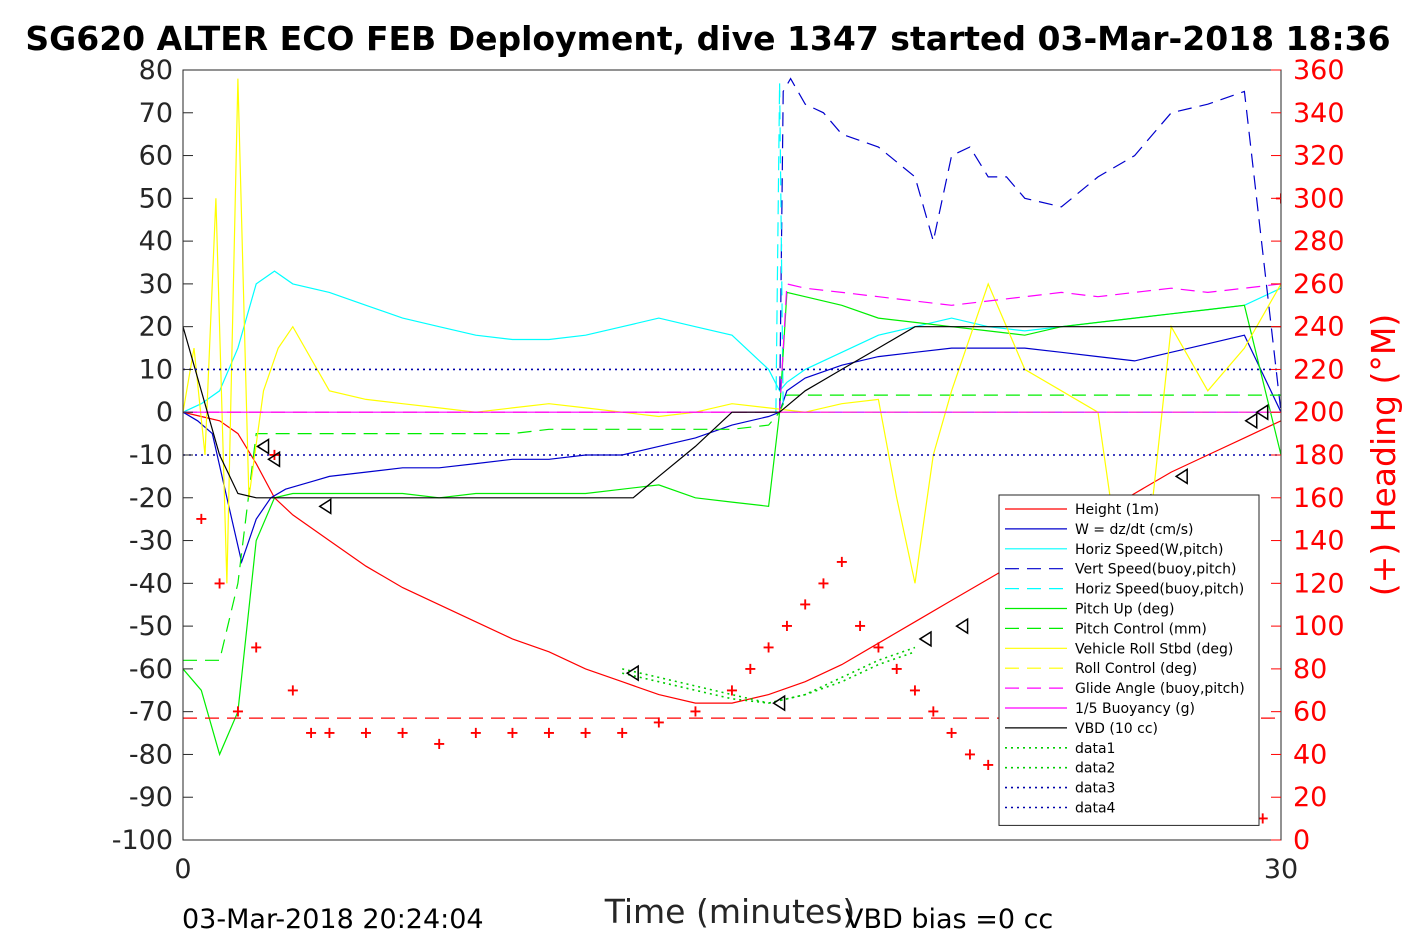 The height and width of the screenshot is (945, 1417). Describe the element at coordinates (156, 113) in the screenshot. I see `left-tick-label: 70` at that location.